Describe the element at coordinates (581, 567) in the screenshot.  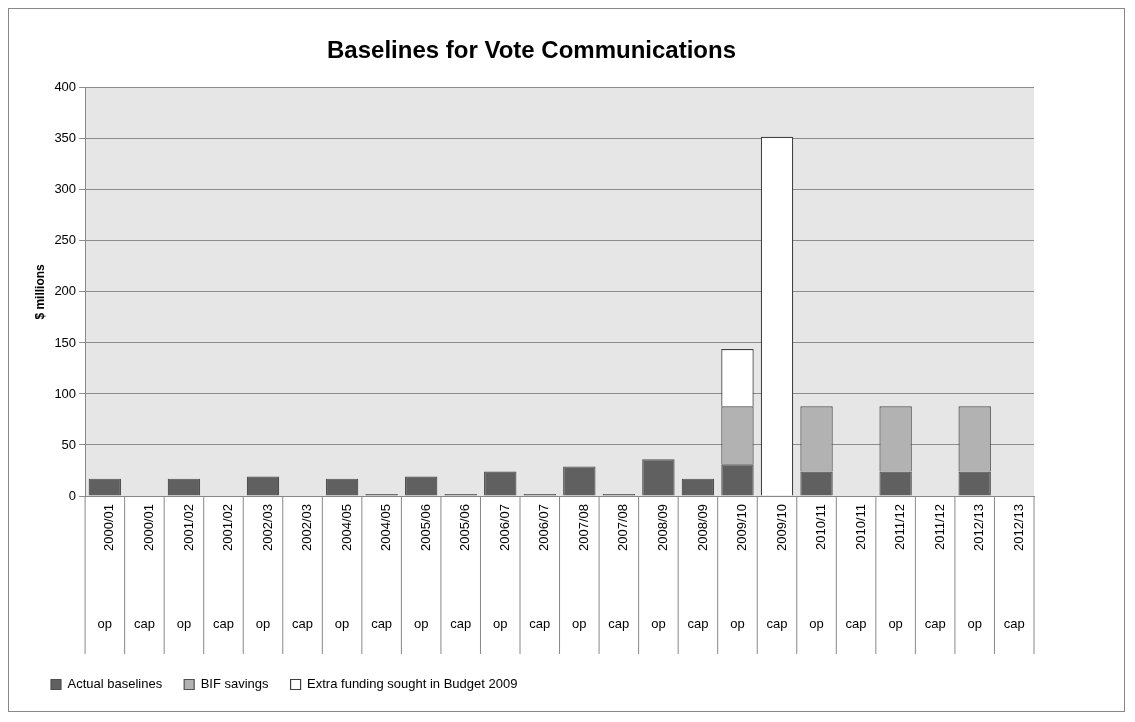
I see `category-label: 2007/08 op` at that location.